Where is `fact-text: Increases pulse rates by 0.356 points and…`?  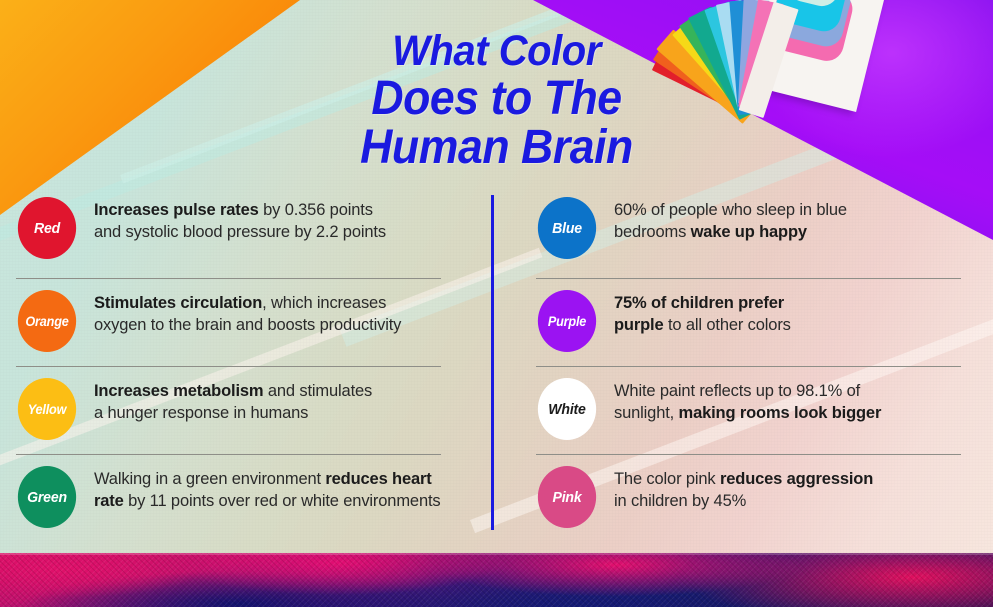
fact-text: Increases pulse rates by 0.356 points and… is located at coordinates (267, 220).